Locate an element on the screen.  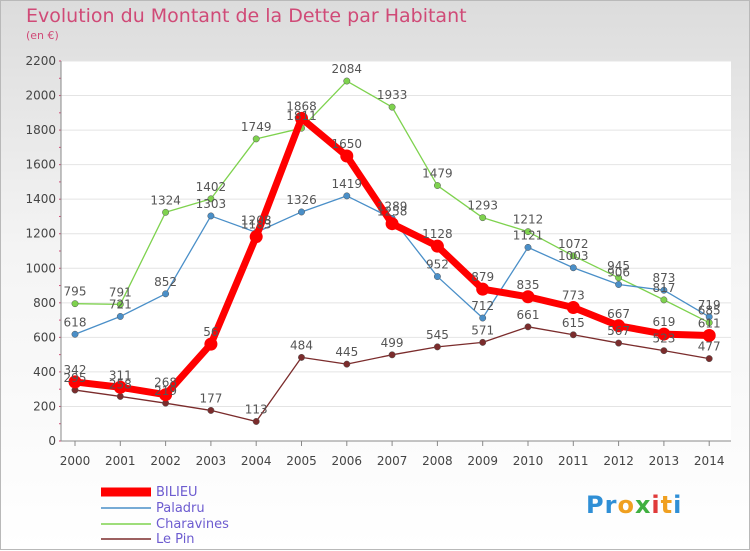
data-label-le-pin: 113 is located at coordinates (256, 409).